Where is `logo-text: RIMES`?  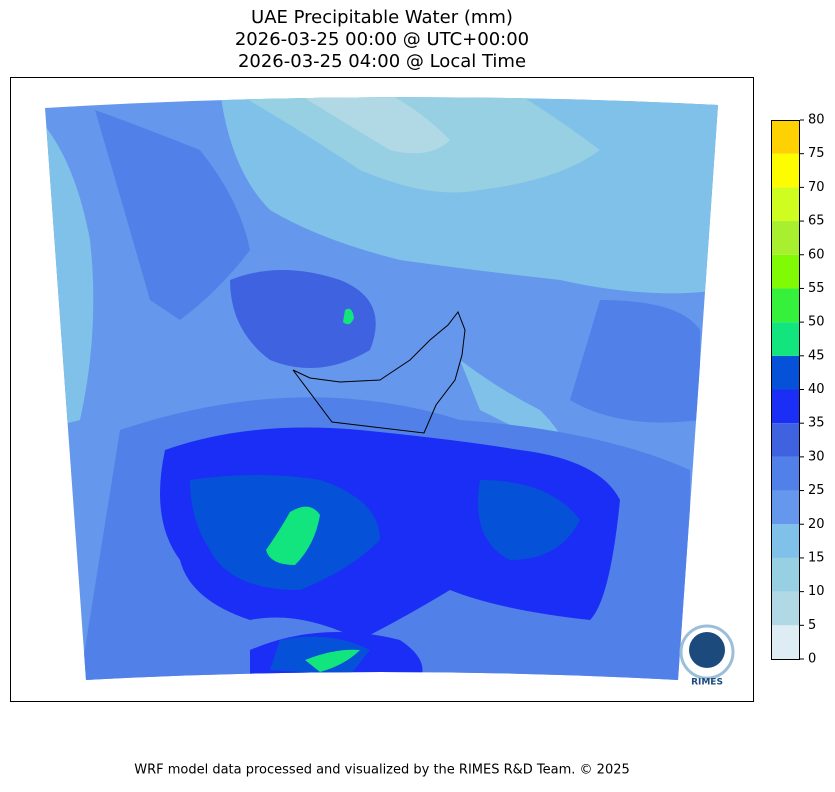
logo-text: RIMES is located at coordinates (707, 683).